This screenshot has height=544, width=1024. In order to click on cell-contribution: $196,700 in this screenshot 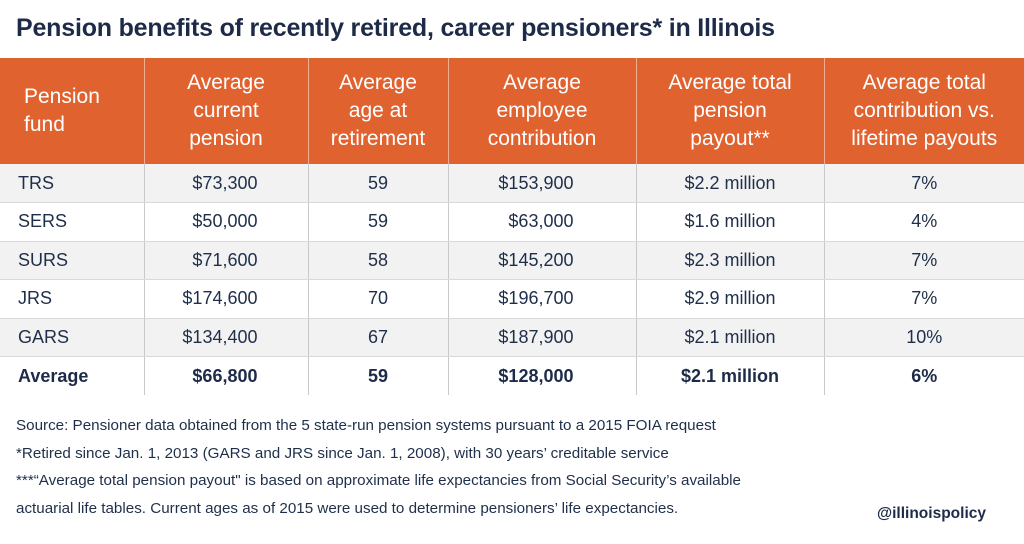, I will do `click(542, 299)`.